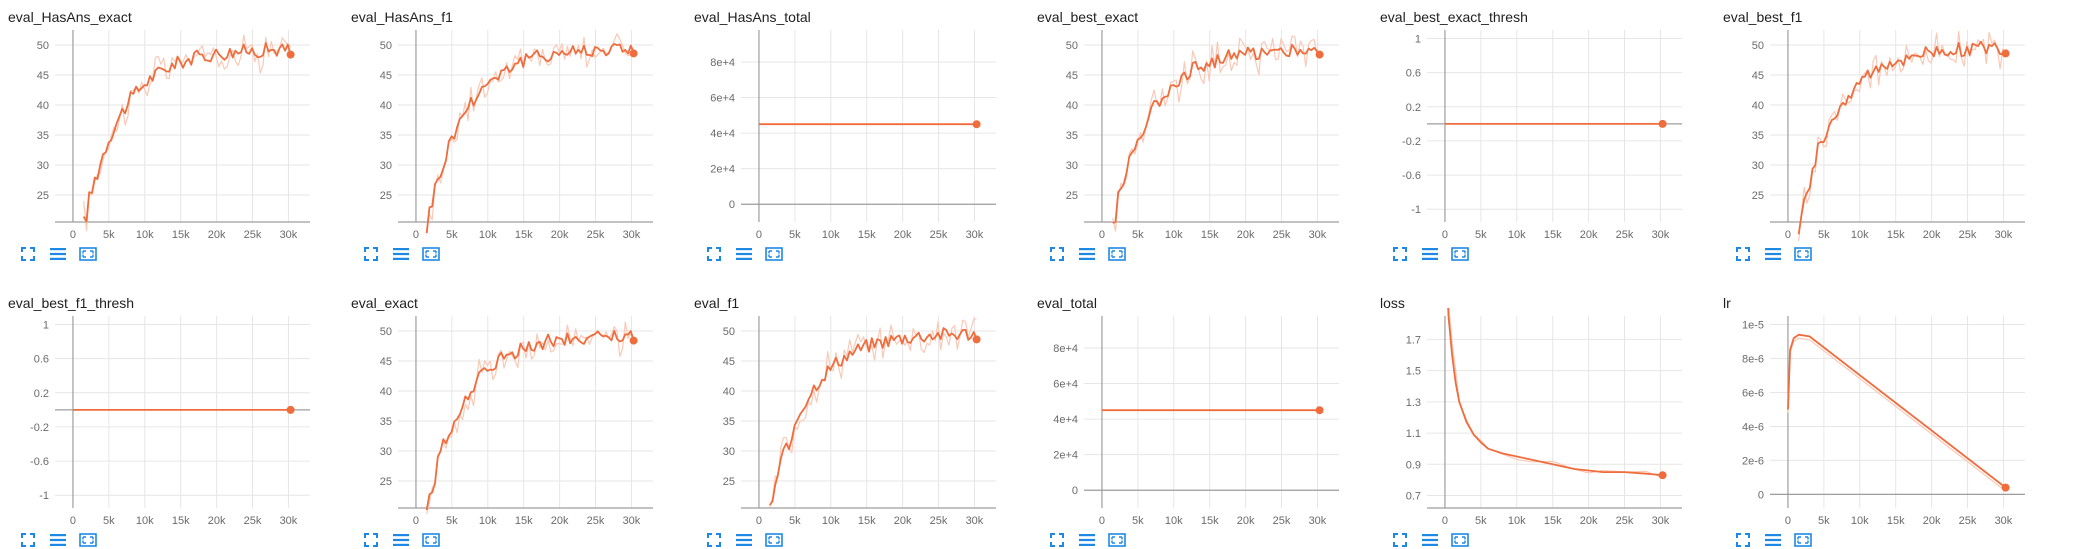 The width and height of the screenshot is (2078, 549). What do you see at coordinates (43, 166) in the screenshot?
I see `y-tick-label: 30` at bounding box center [43, 166].